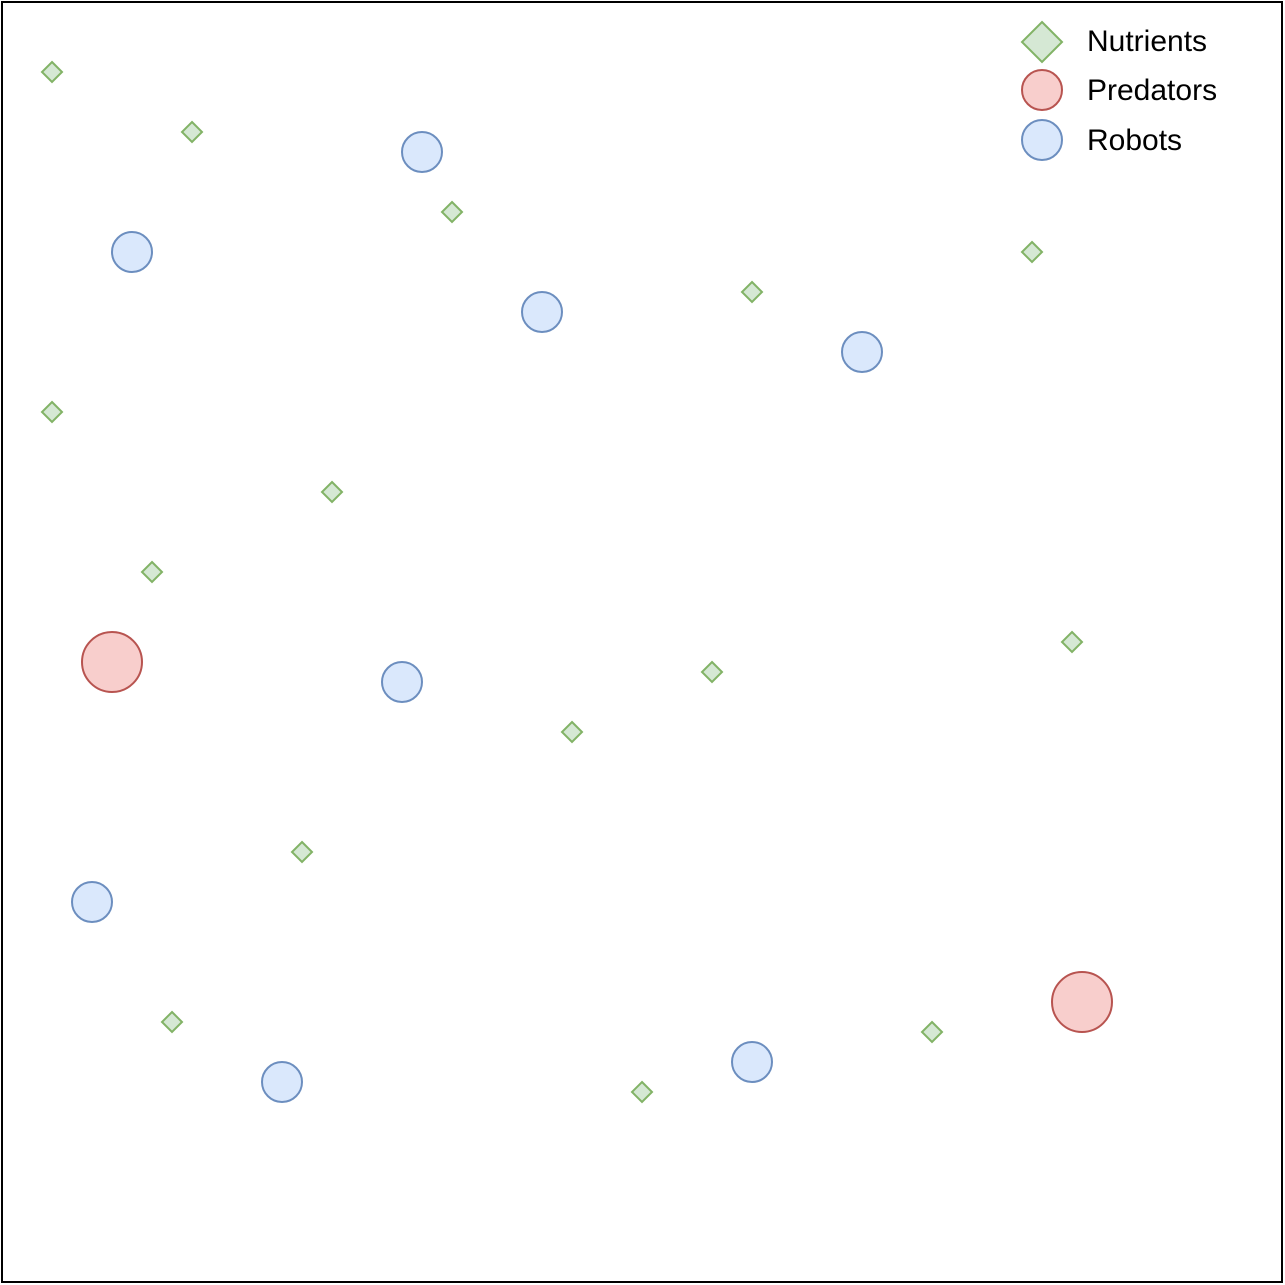 Image resolution: width=1285 pixels, height=1285 pixels. I want to click on legend-predator-marker, so click(1042, 90).